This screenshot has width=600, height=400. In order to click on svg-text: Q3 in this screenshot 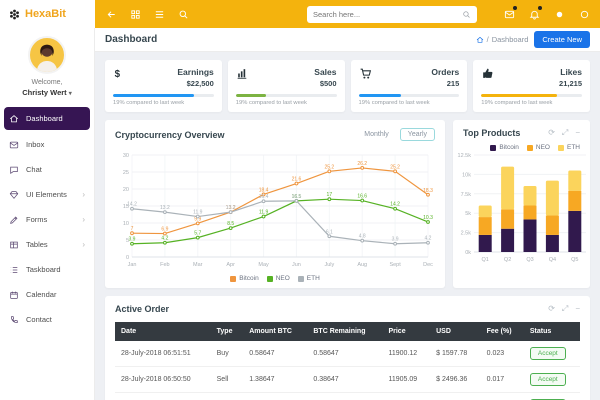, I will do `click(529, 260)`.